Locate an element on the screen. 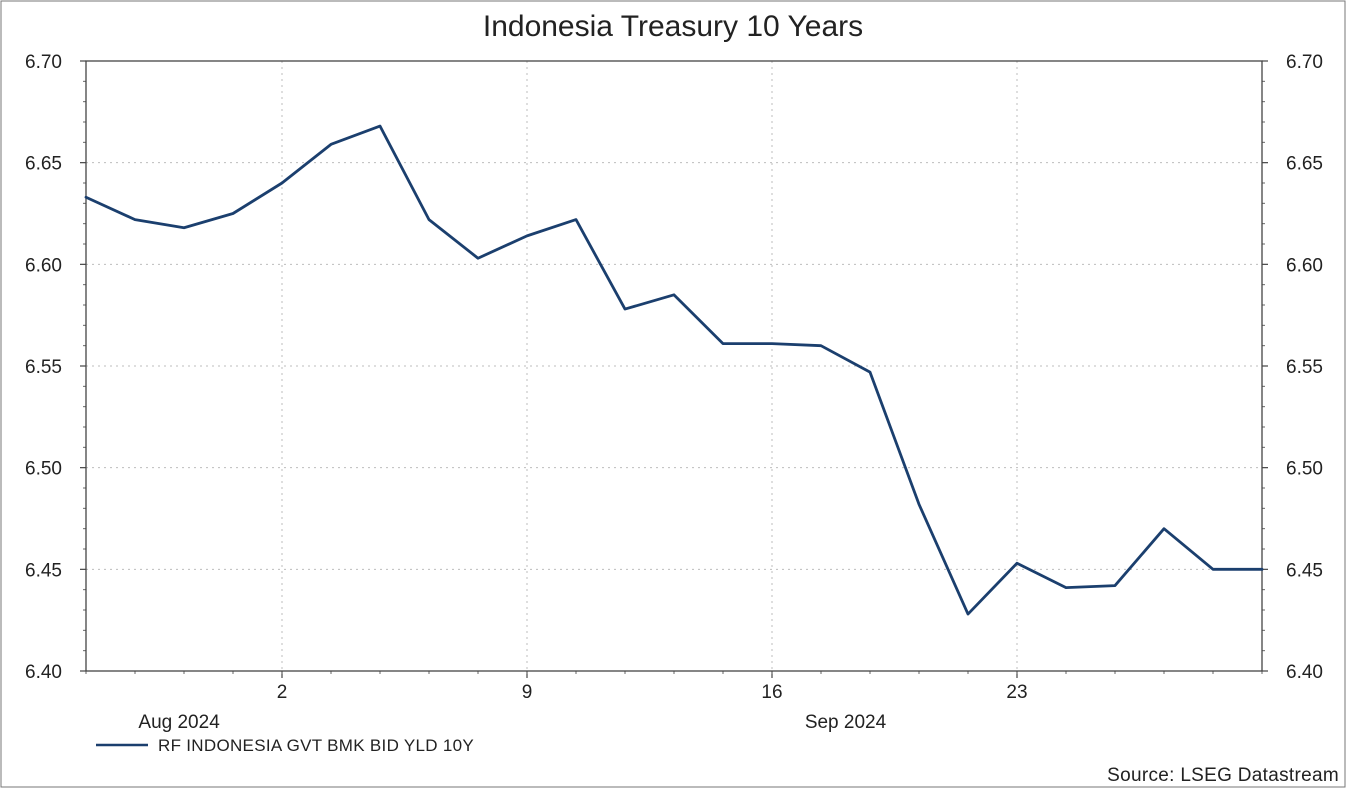 This screenshot has height=789, width=1347. y-tick-label-right: 6.65 is located at coordinates (1304, 164).